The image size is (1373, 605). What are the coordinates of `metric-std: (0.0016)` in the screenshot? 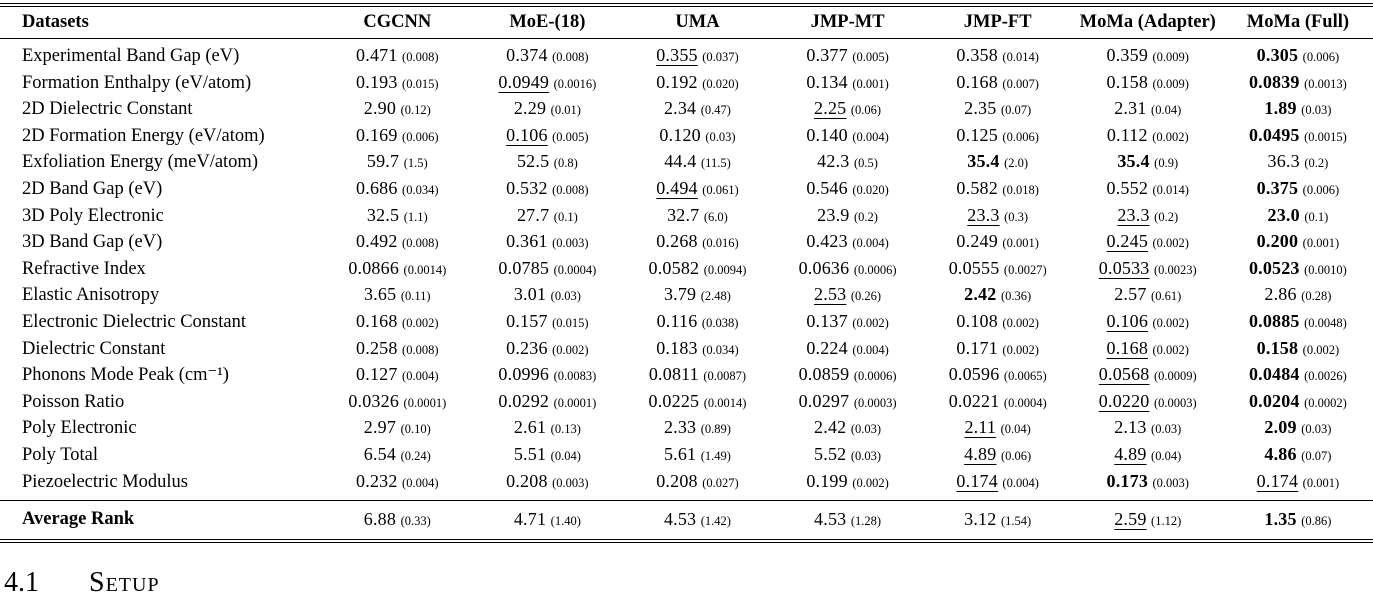 It's located at (575, 83).